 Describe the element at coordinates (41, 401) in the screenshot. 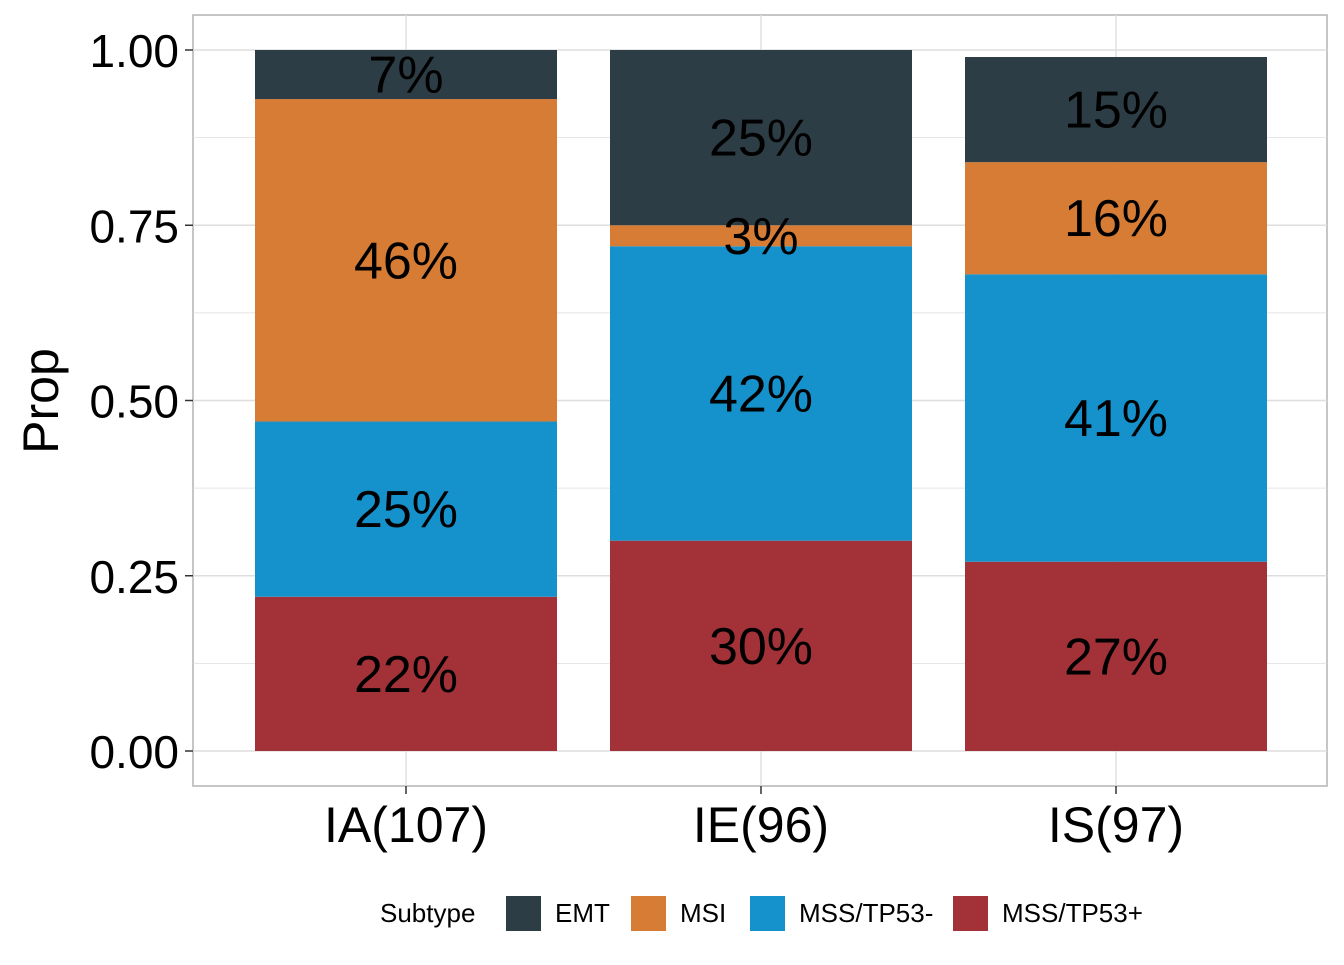

I see `y-axis-label: Prop` at that location.